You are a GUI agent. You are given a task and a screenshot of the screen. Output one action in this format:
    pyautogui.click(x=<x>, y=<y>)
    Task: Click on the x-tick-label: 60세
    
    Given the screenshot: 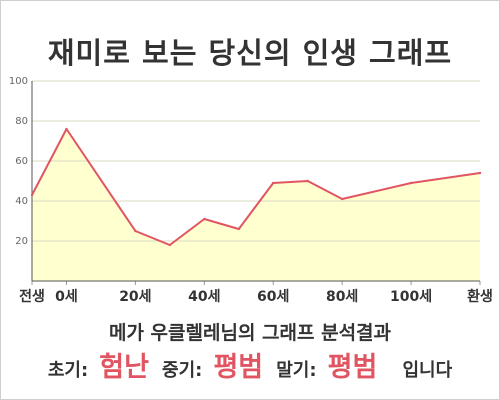 What is the action you would take?
    pyautogui.click(x=273, y=297)
    